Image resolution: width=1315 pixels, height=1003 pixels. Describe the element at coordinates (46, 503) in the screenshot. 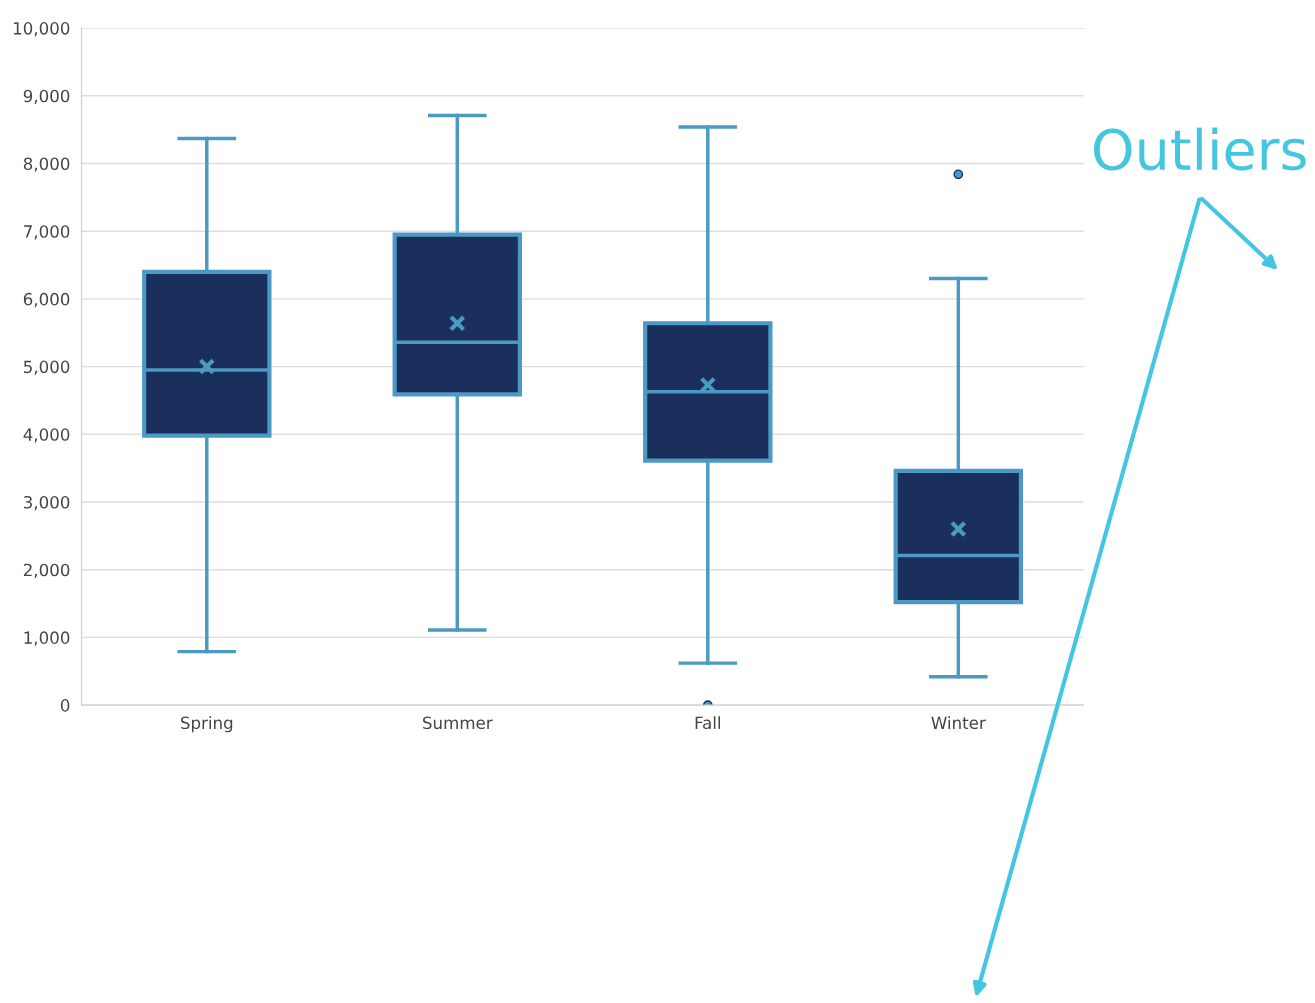

I see `y-tick-label: 3,000` at that location.